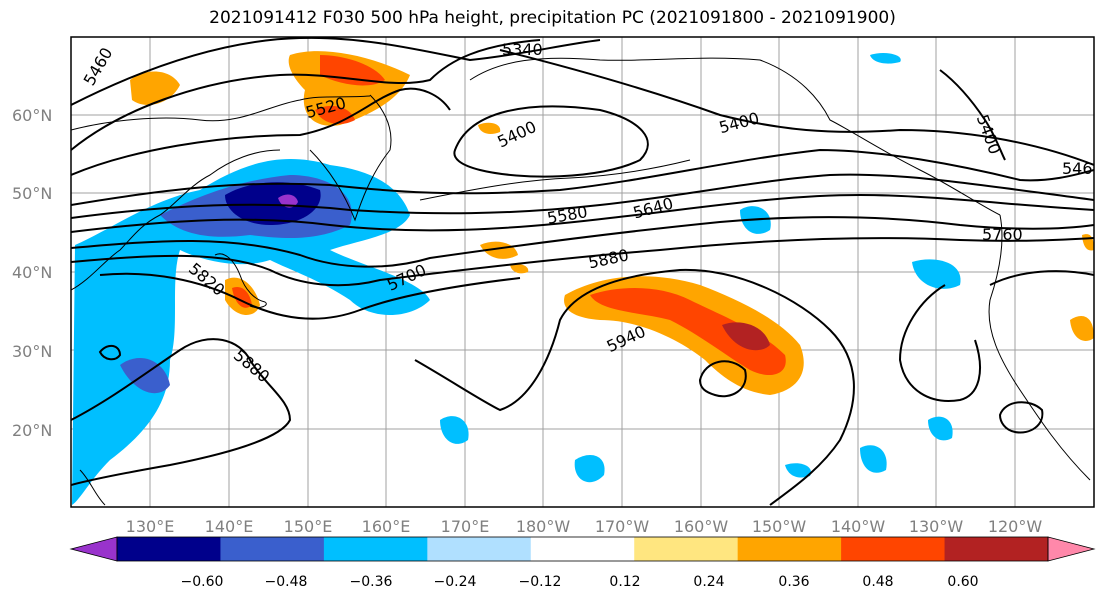  What do you see at coordinates (286, 582) in the screenshot?
I see `colorbar-tick-label: −0.48` at bounding box center [286, 582].